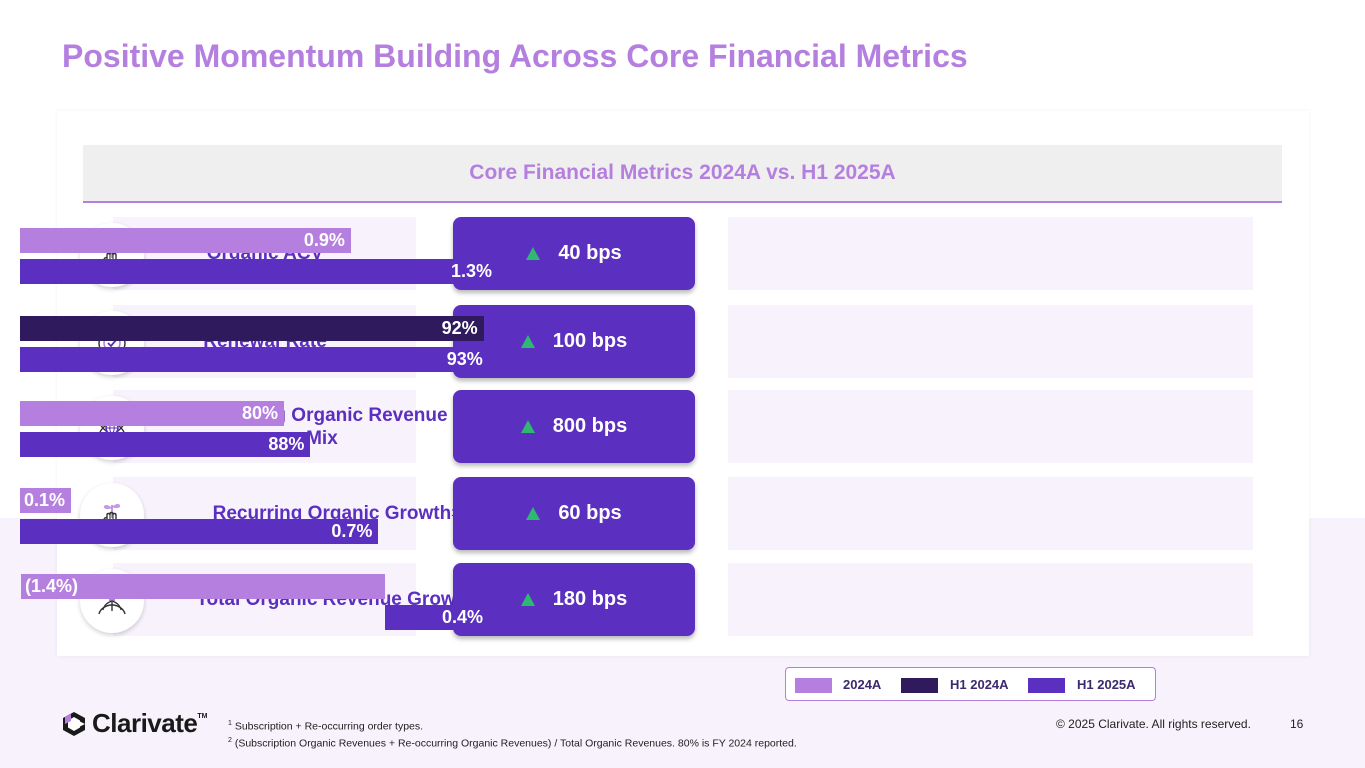 This screenshot has height=768, width=1365. What do you see at coordinates (979, 684) in the screenshot?
I see `legend-label-h1-2024a: H1 2024A` at bounding box center [979, 684].